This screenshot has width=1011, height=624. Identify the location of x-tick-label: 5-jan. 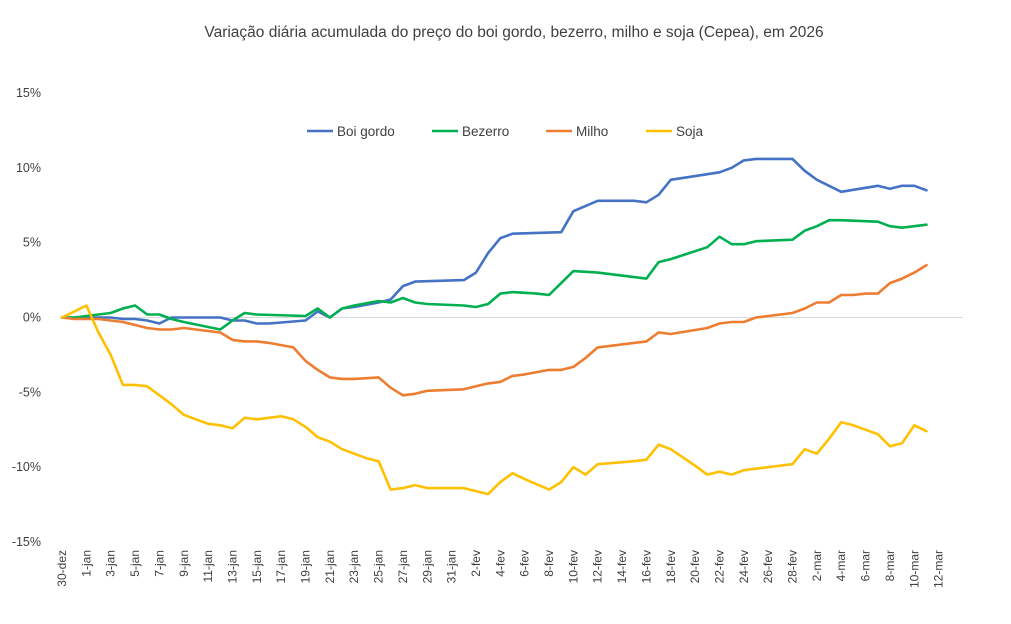
(135, 563).